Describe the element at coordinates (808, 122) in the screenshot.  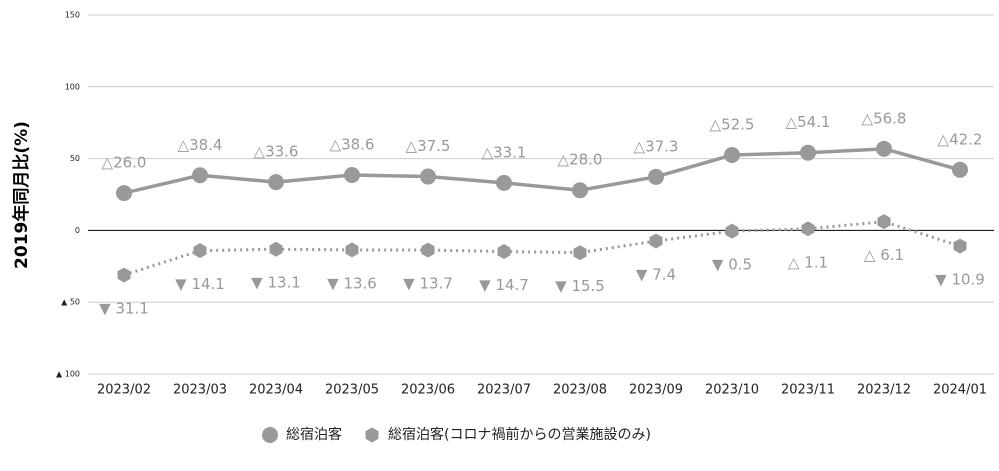
I see `value-label: △54.1` at that location.